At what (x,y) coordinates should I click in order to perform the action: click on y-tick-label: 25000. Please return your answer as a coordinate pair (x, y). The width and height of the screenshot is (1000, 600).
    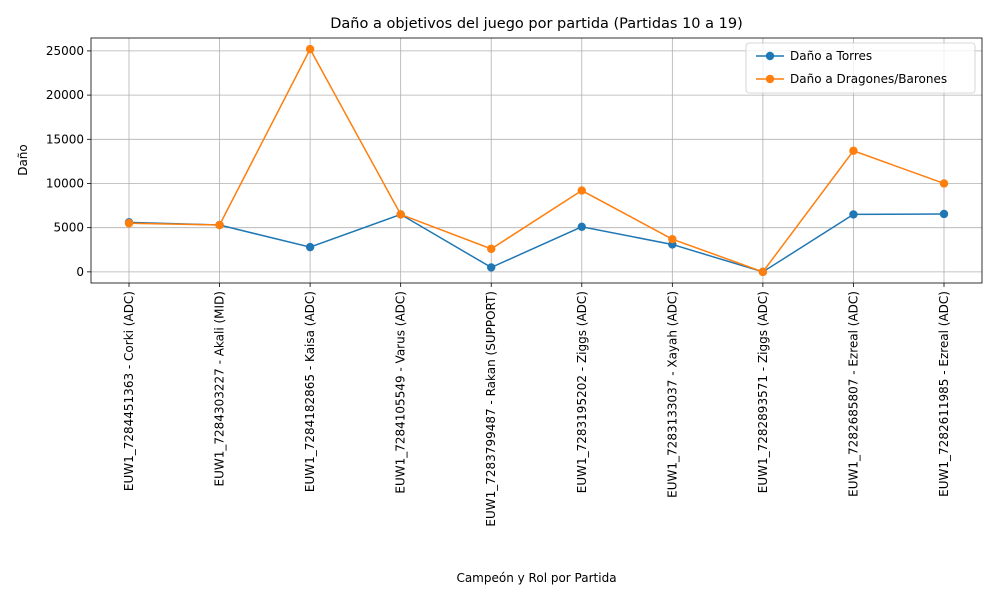
    Looking at the image, I should click on (65, 51).